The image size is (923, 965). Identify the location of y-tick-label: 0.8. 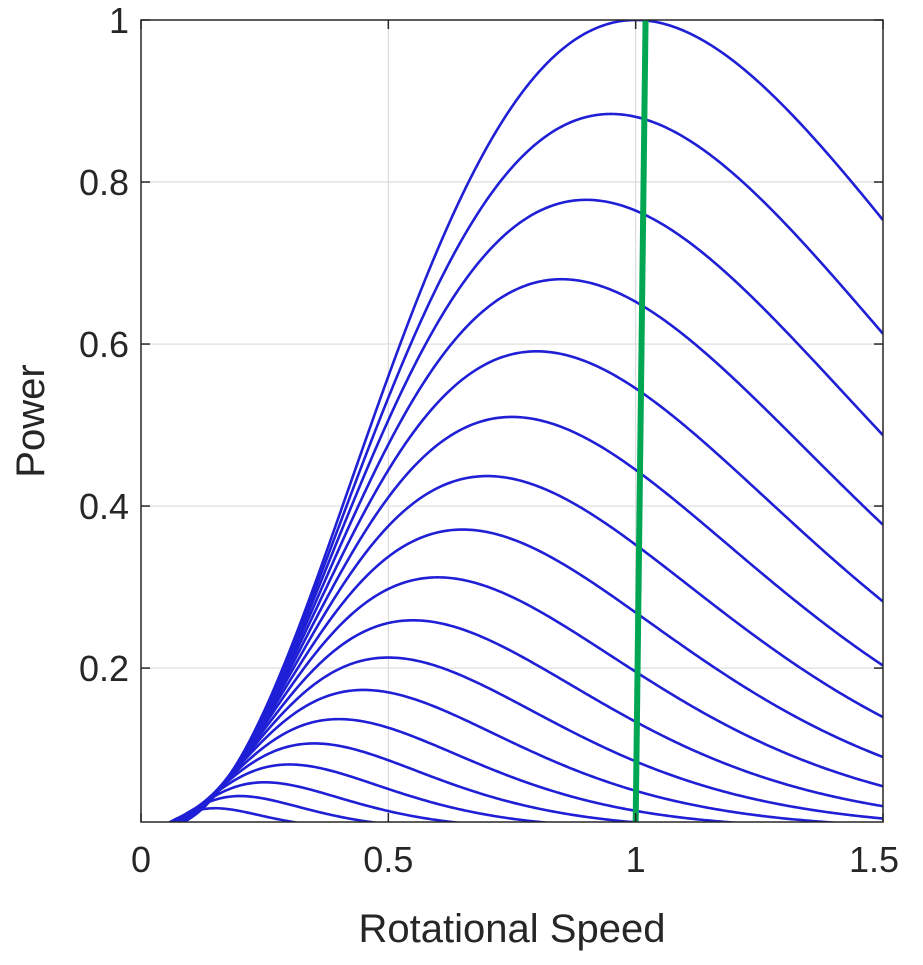
(104, 182).